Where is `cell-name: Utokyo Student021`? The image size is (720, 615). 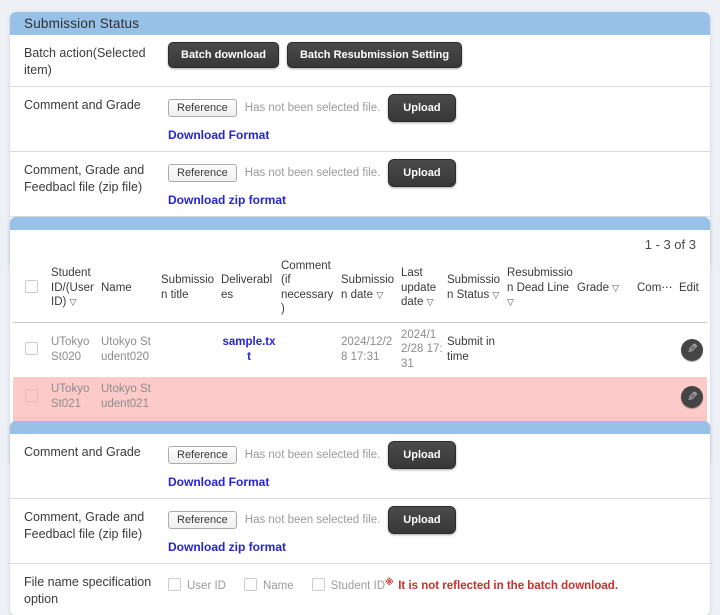 cell-name: Utokyo Student021 is located at coordinates (129, 398).